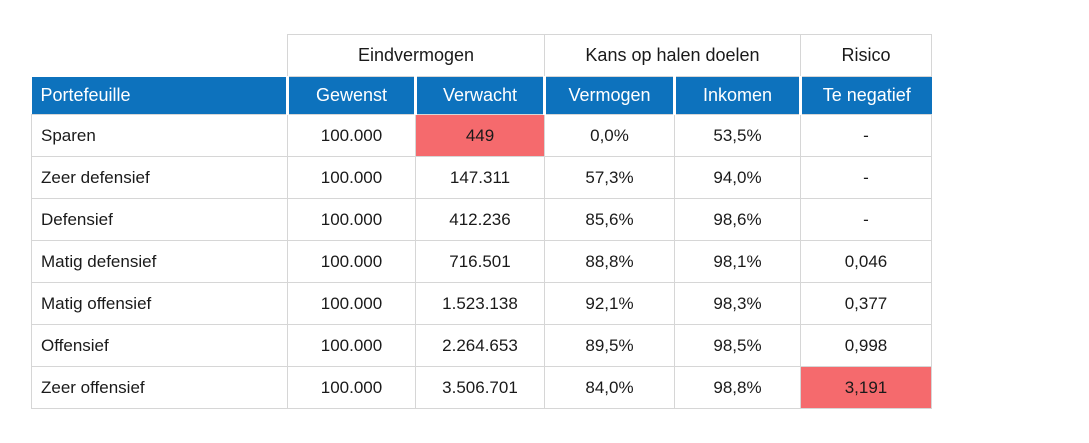  Describe the element at coordinates (737, 177) in the screenshot. I see `cell-inkomen: 94,0%` at that location.